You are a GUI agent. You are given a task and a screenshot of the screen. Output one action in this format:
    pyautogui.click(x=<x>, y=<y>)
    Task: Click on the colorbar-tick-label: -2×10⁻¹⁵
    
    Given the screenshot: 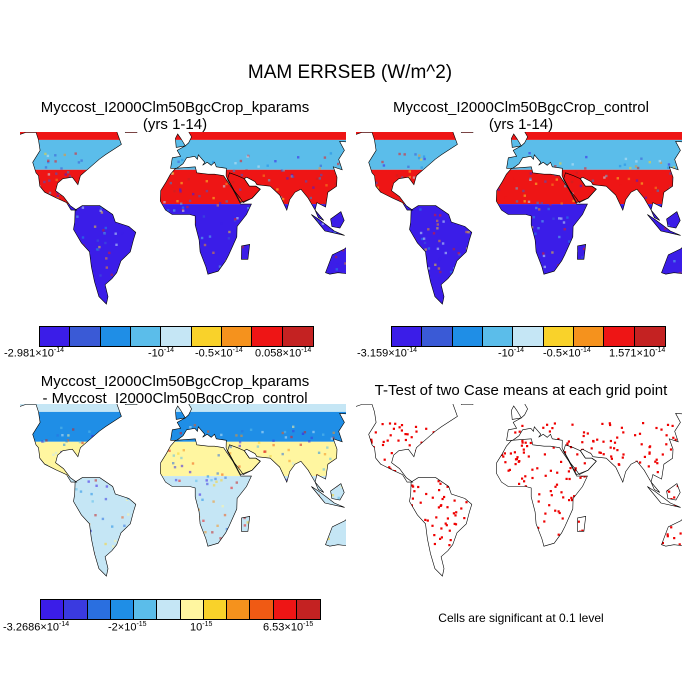 What is the action you would take?
    pyautogui.click(x=127, y=627)
    